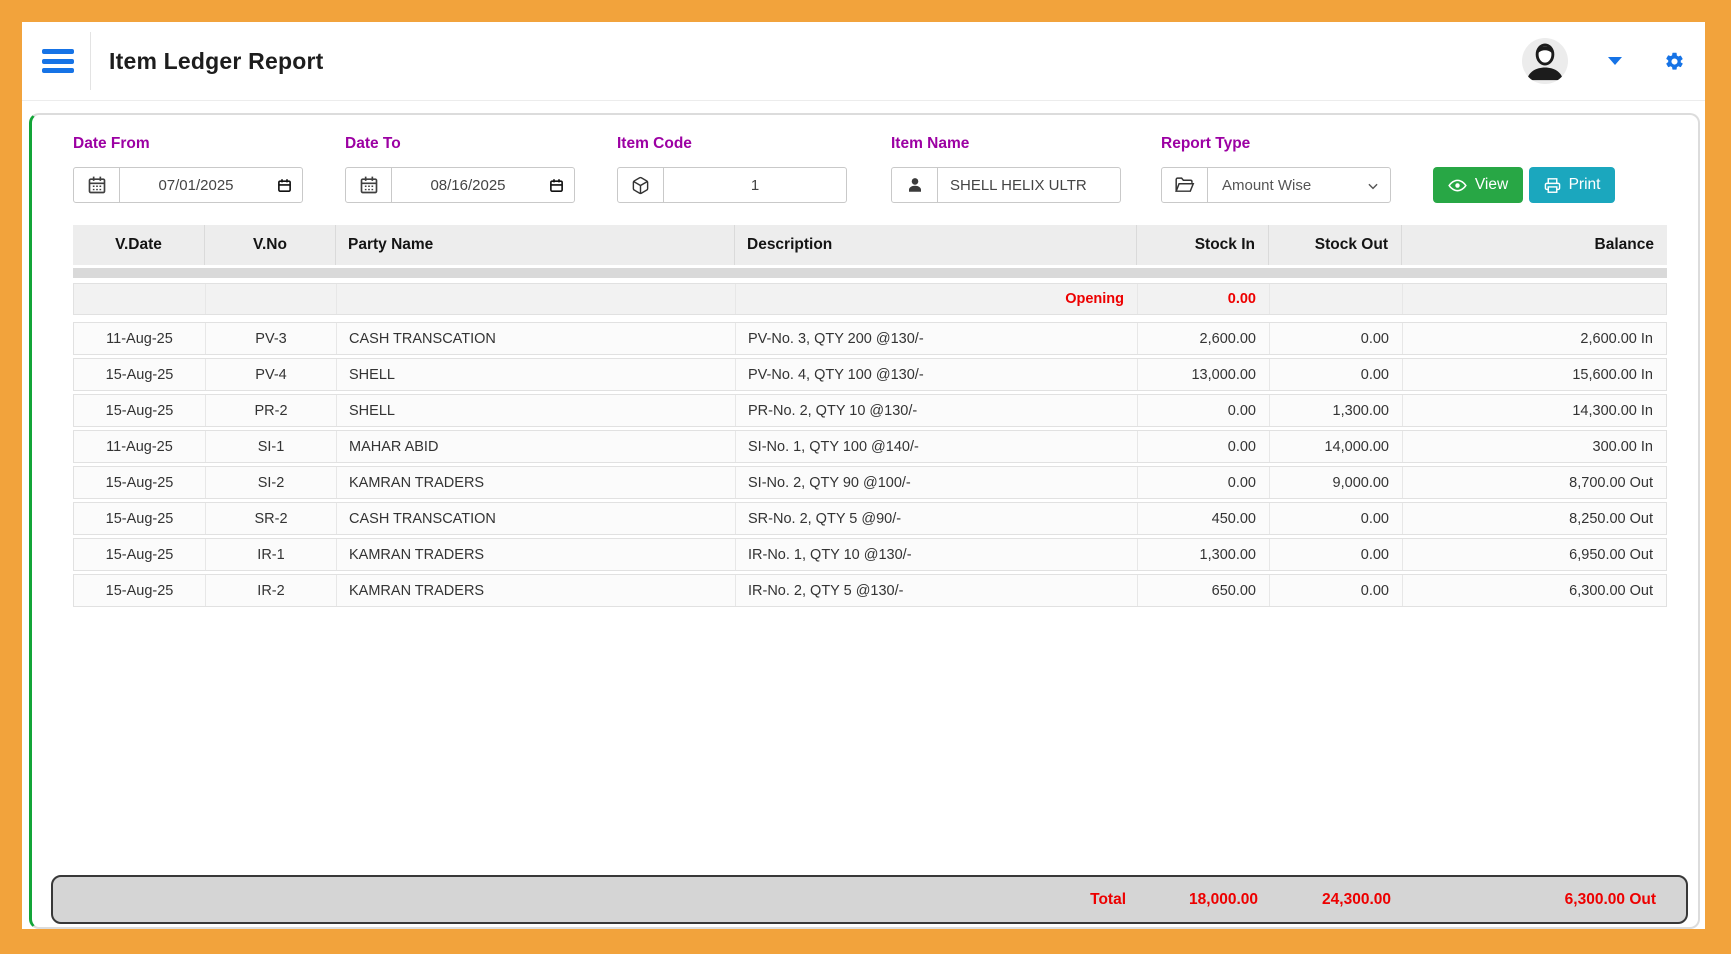 The height and width of the screenshot is (954, 1731). Describe the element at coordinates (863, 61) in the screenshot. I see `top-bar: Item Ledger Report` at that location.